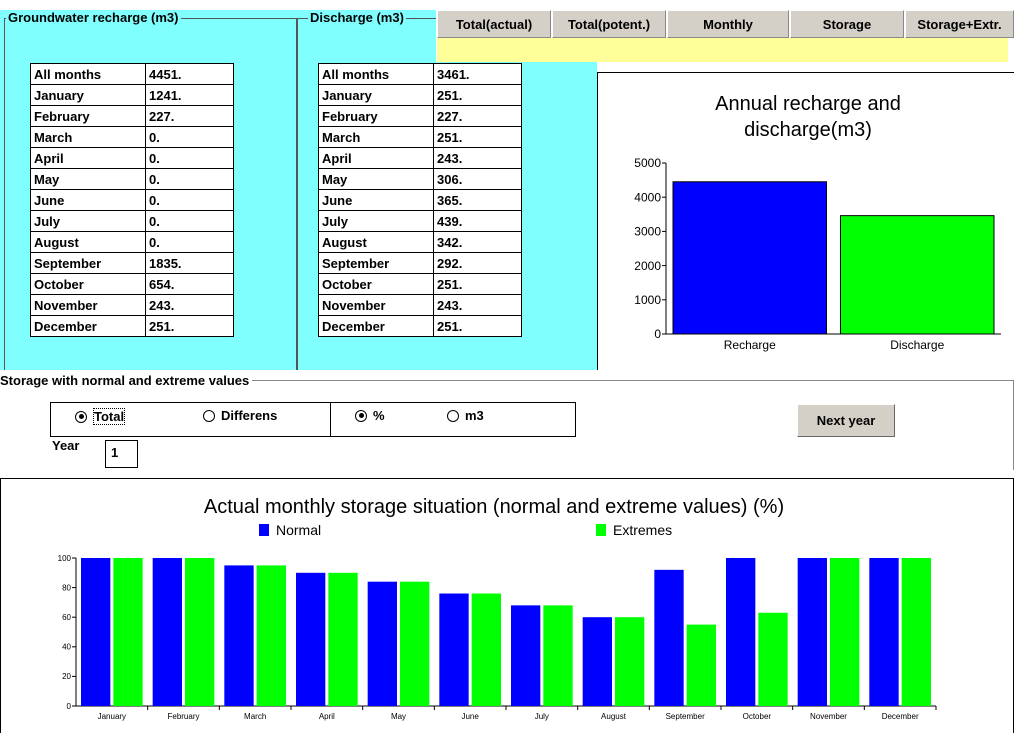 The width and height of the screenshot is (1014, 734). Describe the element at coordinates (647, 266) in the screenshot. I see `y-tick-label: 2000` at that location.